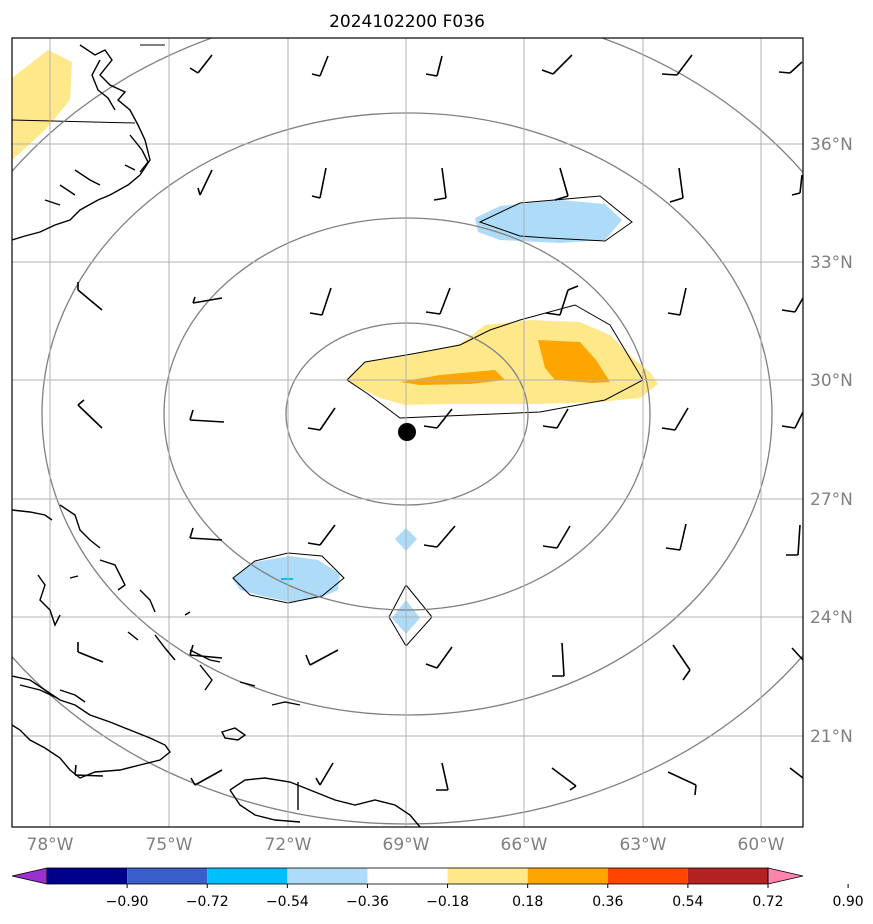 This screenshot has height=924, width=873. I want to click on lon-label: 75°W, so click(169, 845).